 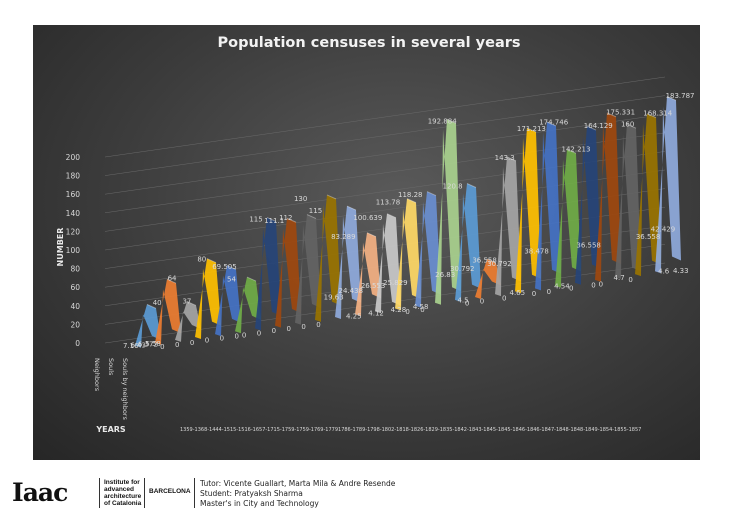 I want to click on y-axis-label: NUMBER, so click(x=60, y=247).